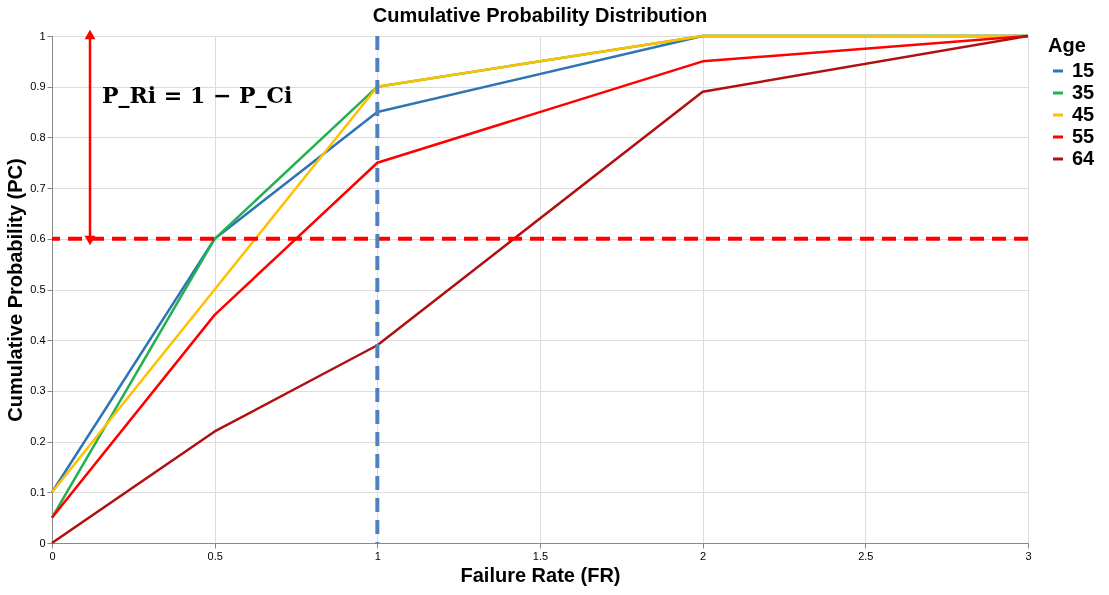 Image resolution: width=1109 pixels, height=595 pixels. I want to click on y-tick-label: 0.4, so click(38, 339).